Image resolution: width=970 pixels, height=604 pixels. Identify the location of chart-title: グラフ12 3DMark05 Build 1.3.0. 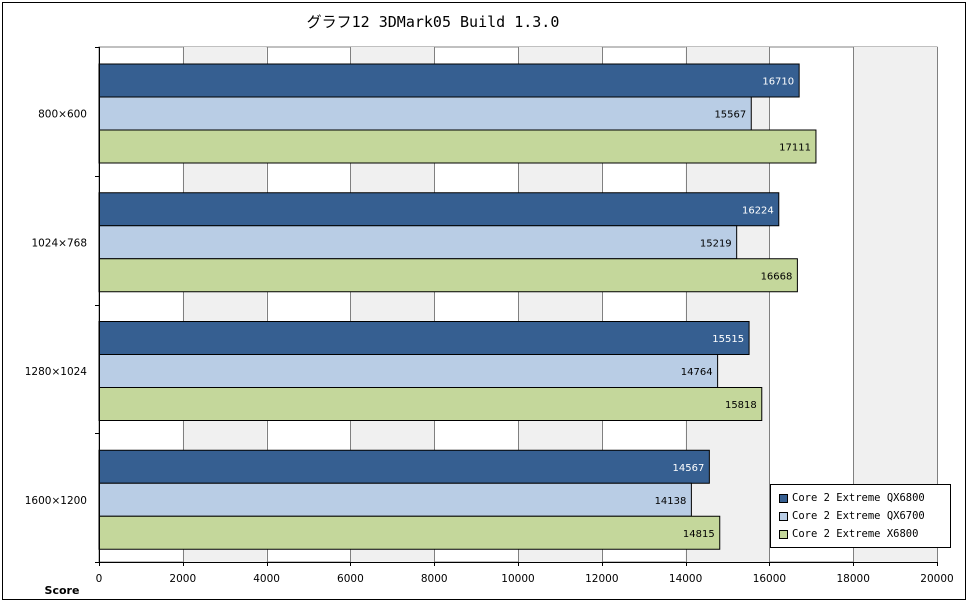
(433, 22).